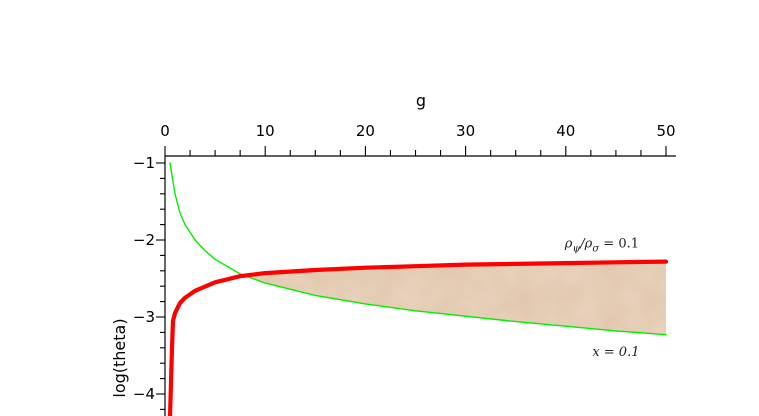 The width and height of the screenshot is (759, 416). Describe the element at coordinates (465, 131) in the screenshot. I see `x-tick-label: 30` at that location.